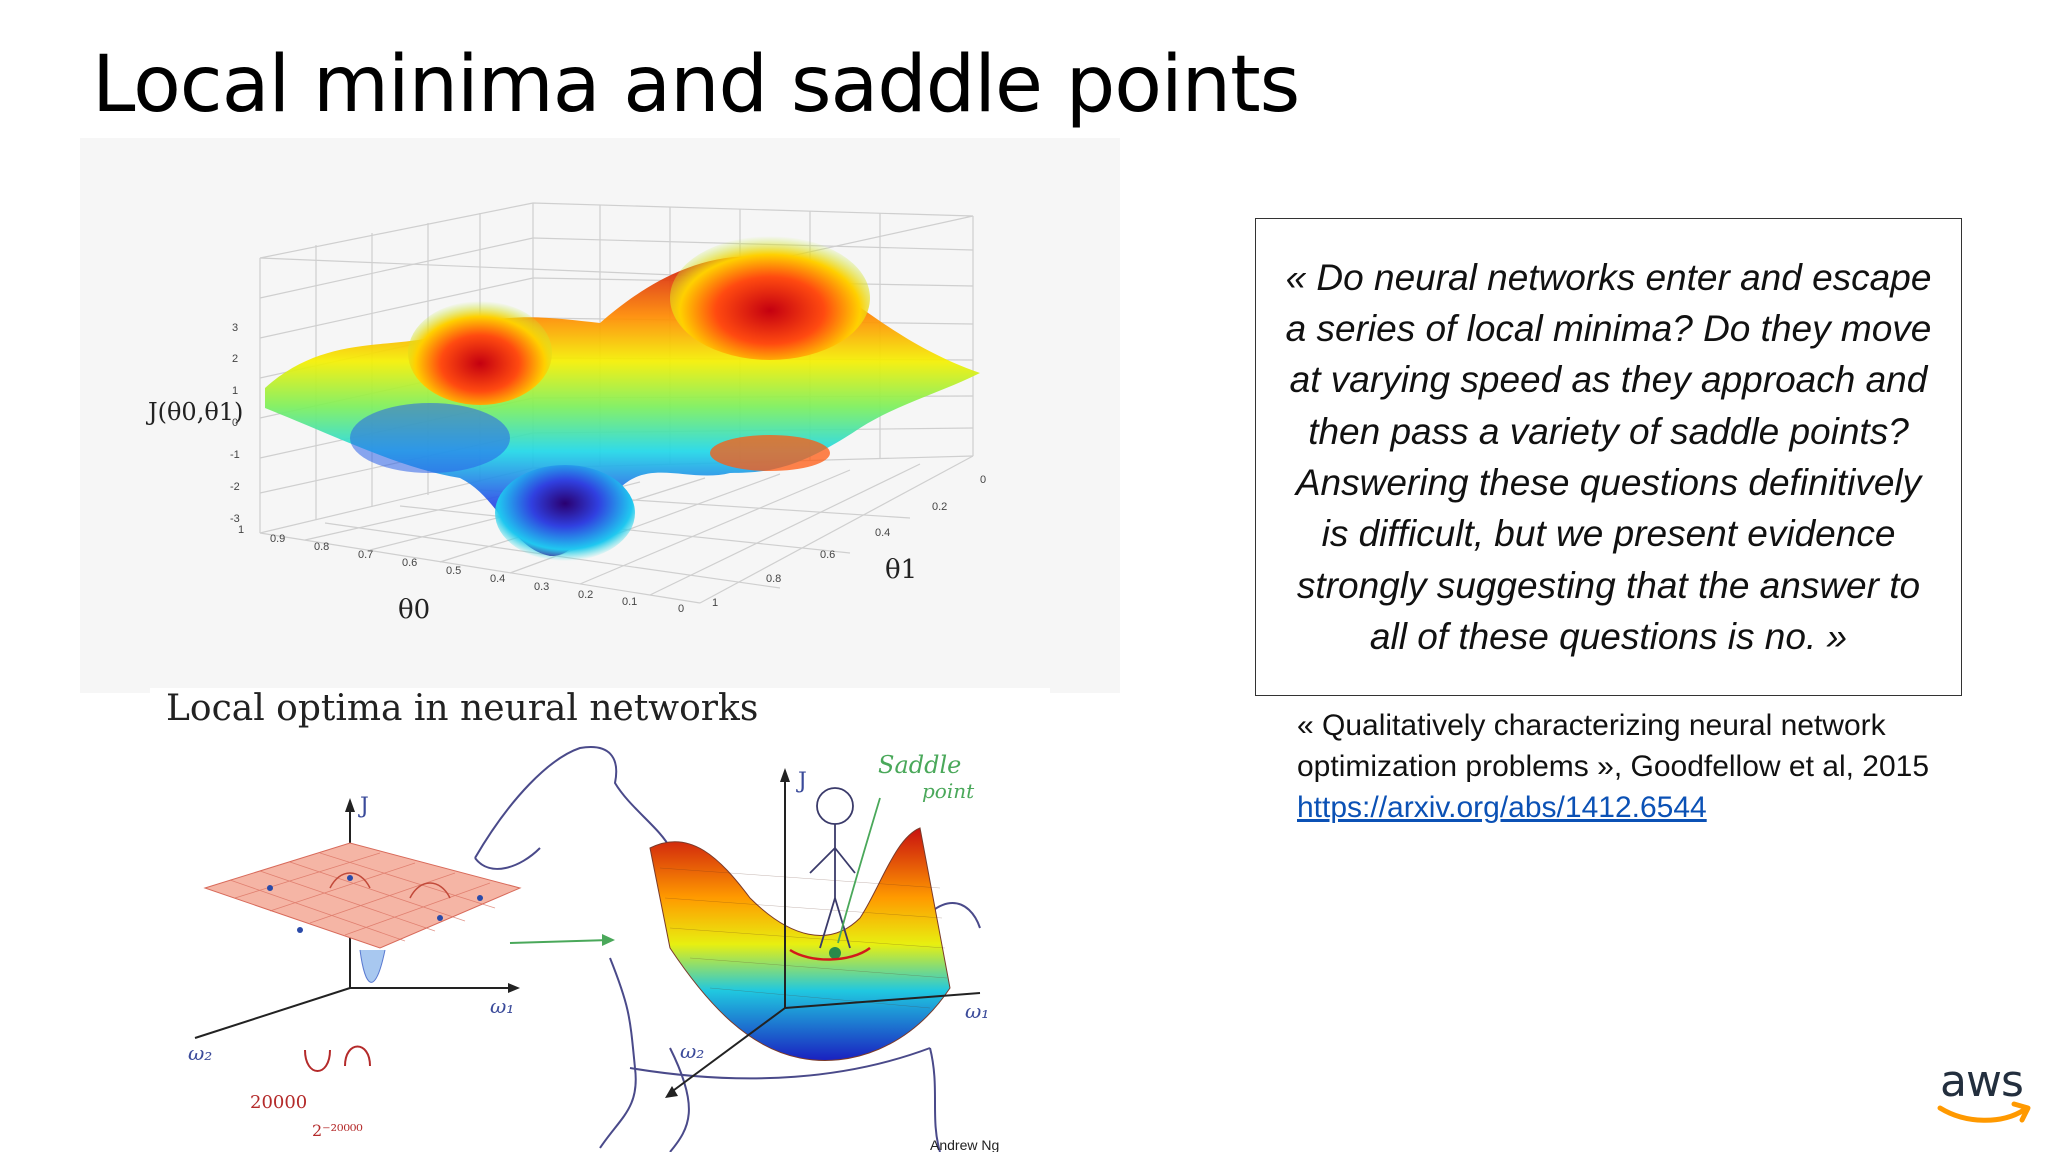 This screenshot has width=2048, height=1152. Describe the element at coordinates (832, 868) in the screenshot. I see `stick-figure` at that location.